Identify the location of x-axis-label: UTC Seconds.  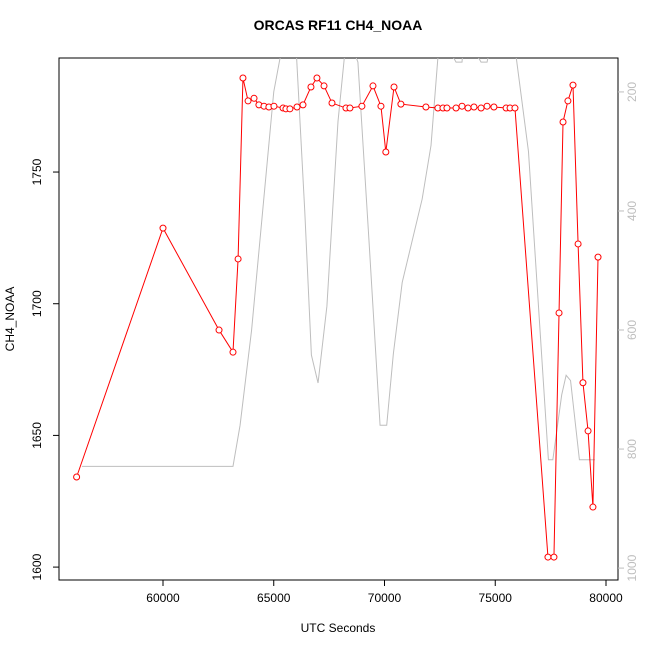
(338, 628).